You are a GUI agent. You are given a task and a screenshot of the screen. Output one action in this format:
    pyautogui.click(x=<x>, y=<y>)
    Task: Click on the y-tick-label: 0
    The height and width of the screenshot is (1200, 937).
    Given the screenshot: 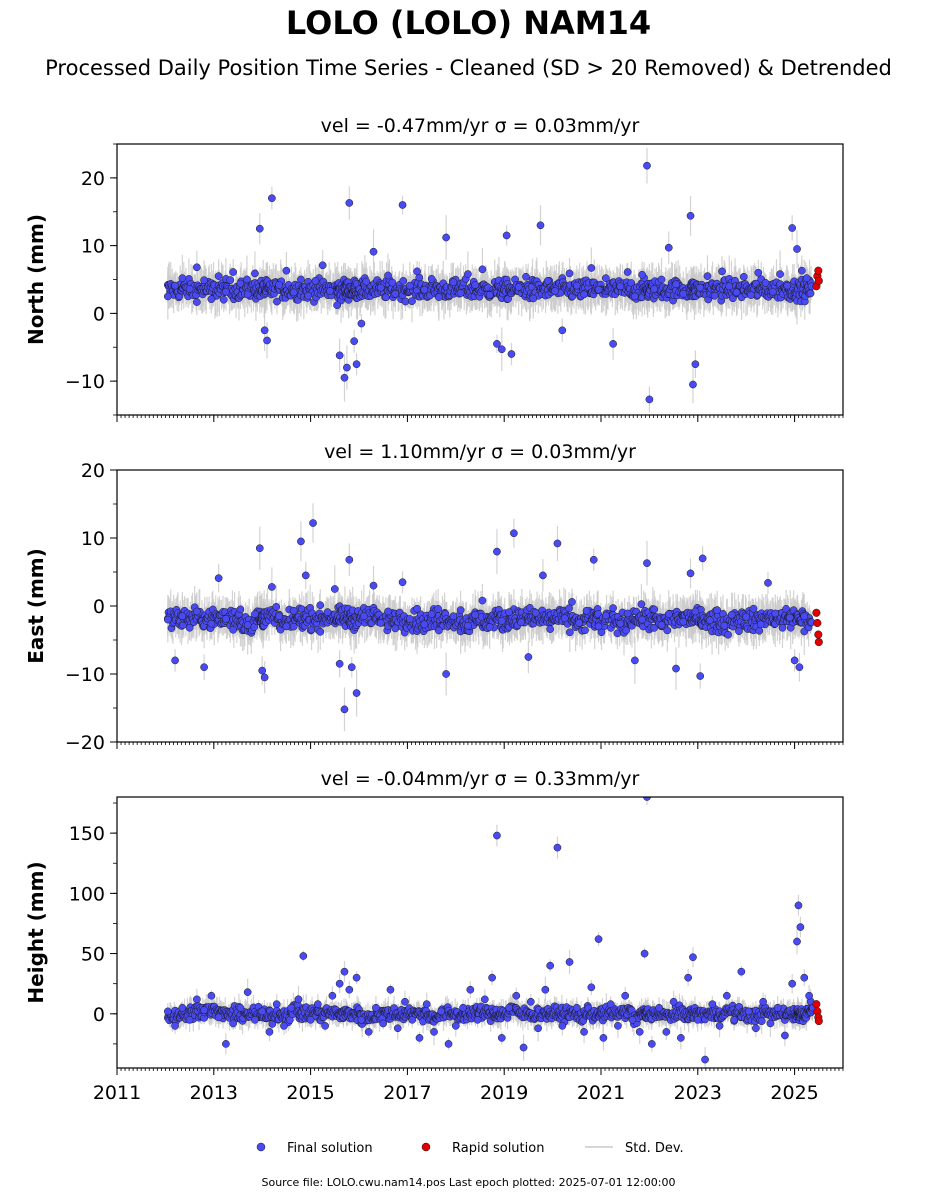 What is the action you would take?
    pyautogui.click(x=99, y=314)
    